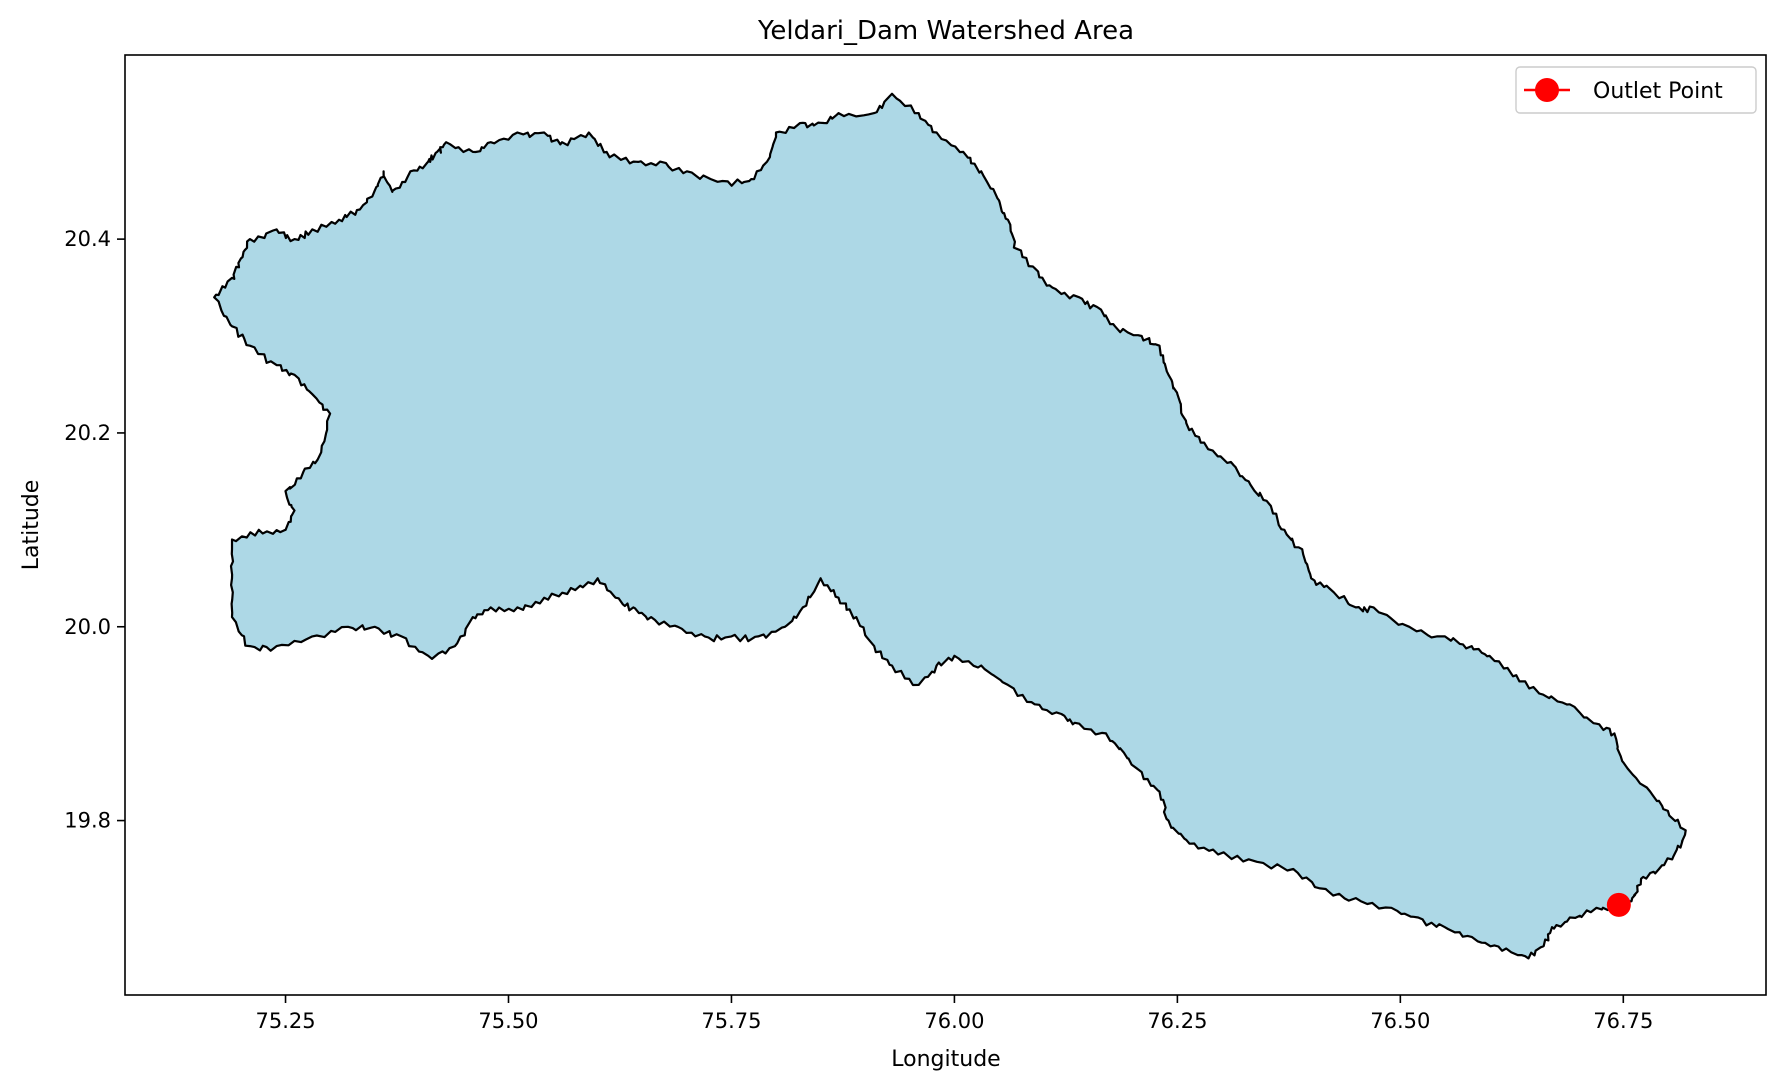 Image resolution: width=1780 pixels, height=1087 pixels. I want to click on legend-box, so click(1636, 90).